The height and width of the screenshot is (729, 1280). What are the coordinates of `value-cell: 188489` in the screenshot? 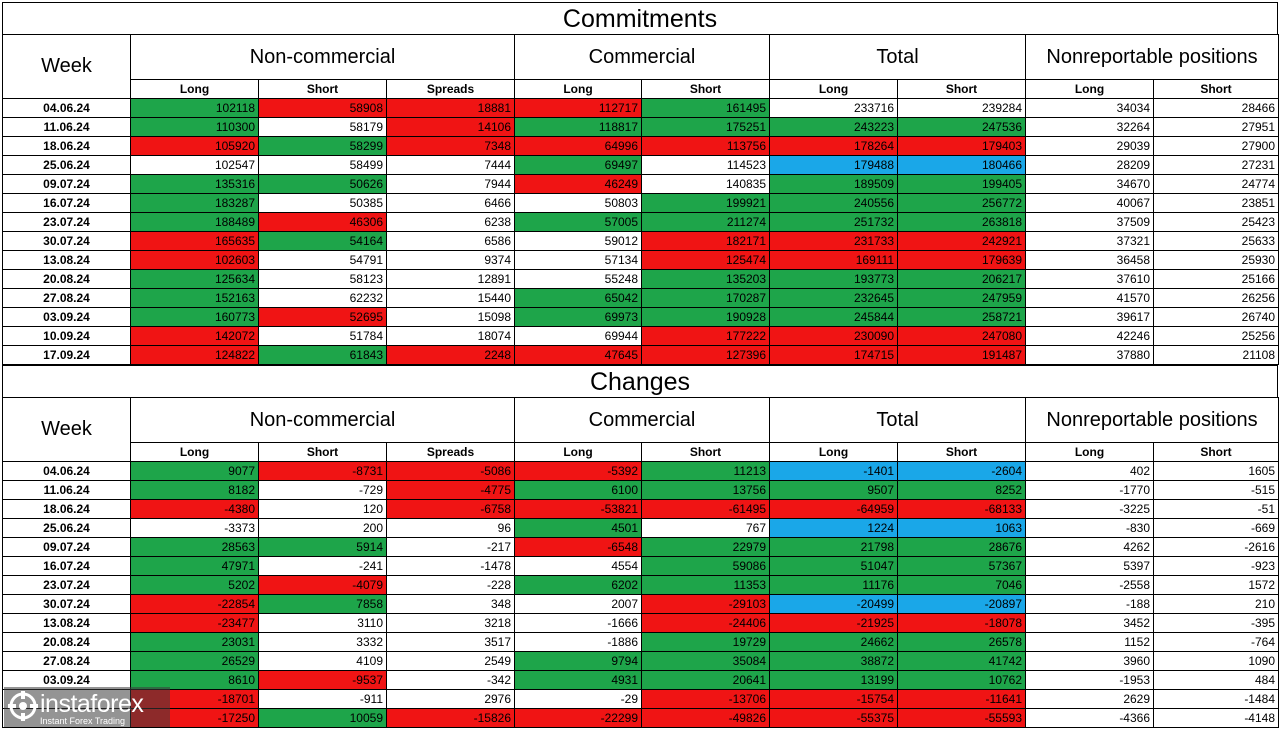 It's located at (194, 222).